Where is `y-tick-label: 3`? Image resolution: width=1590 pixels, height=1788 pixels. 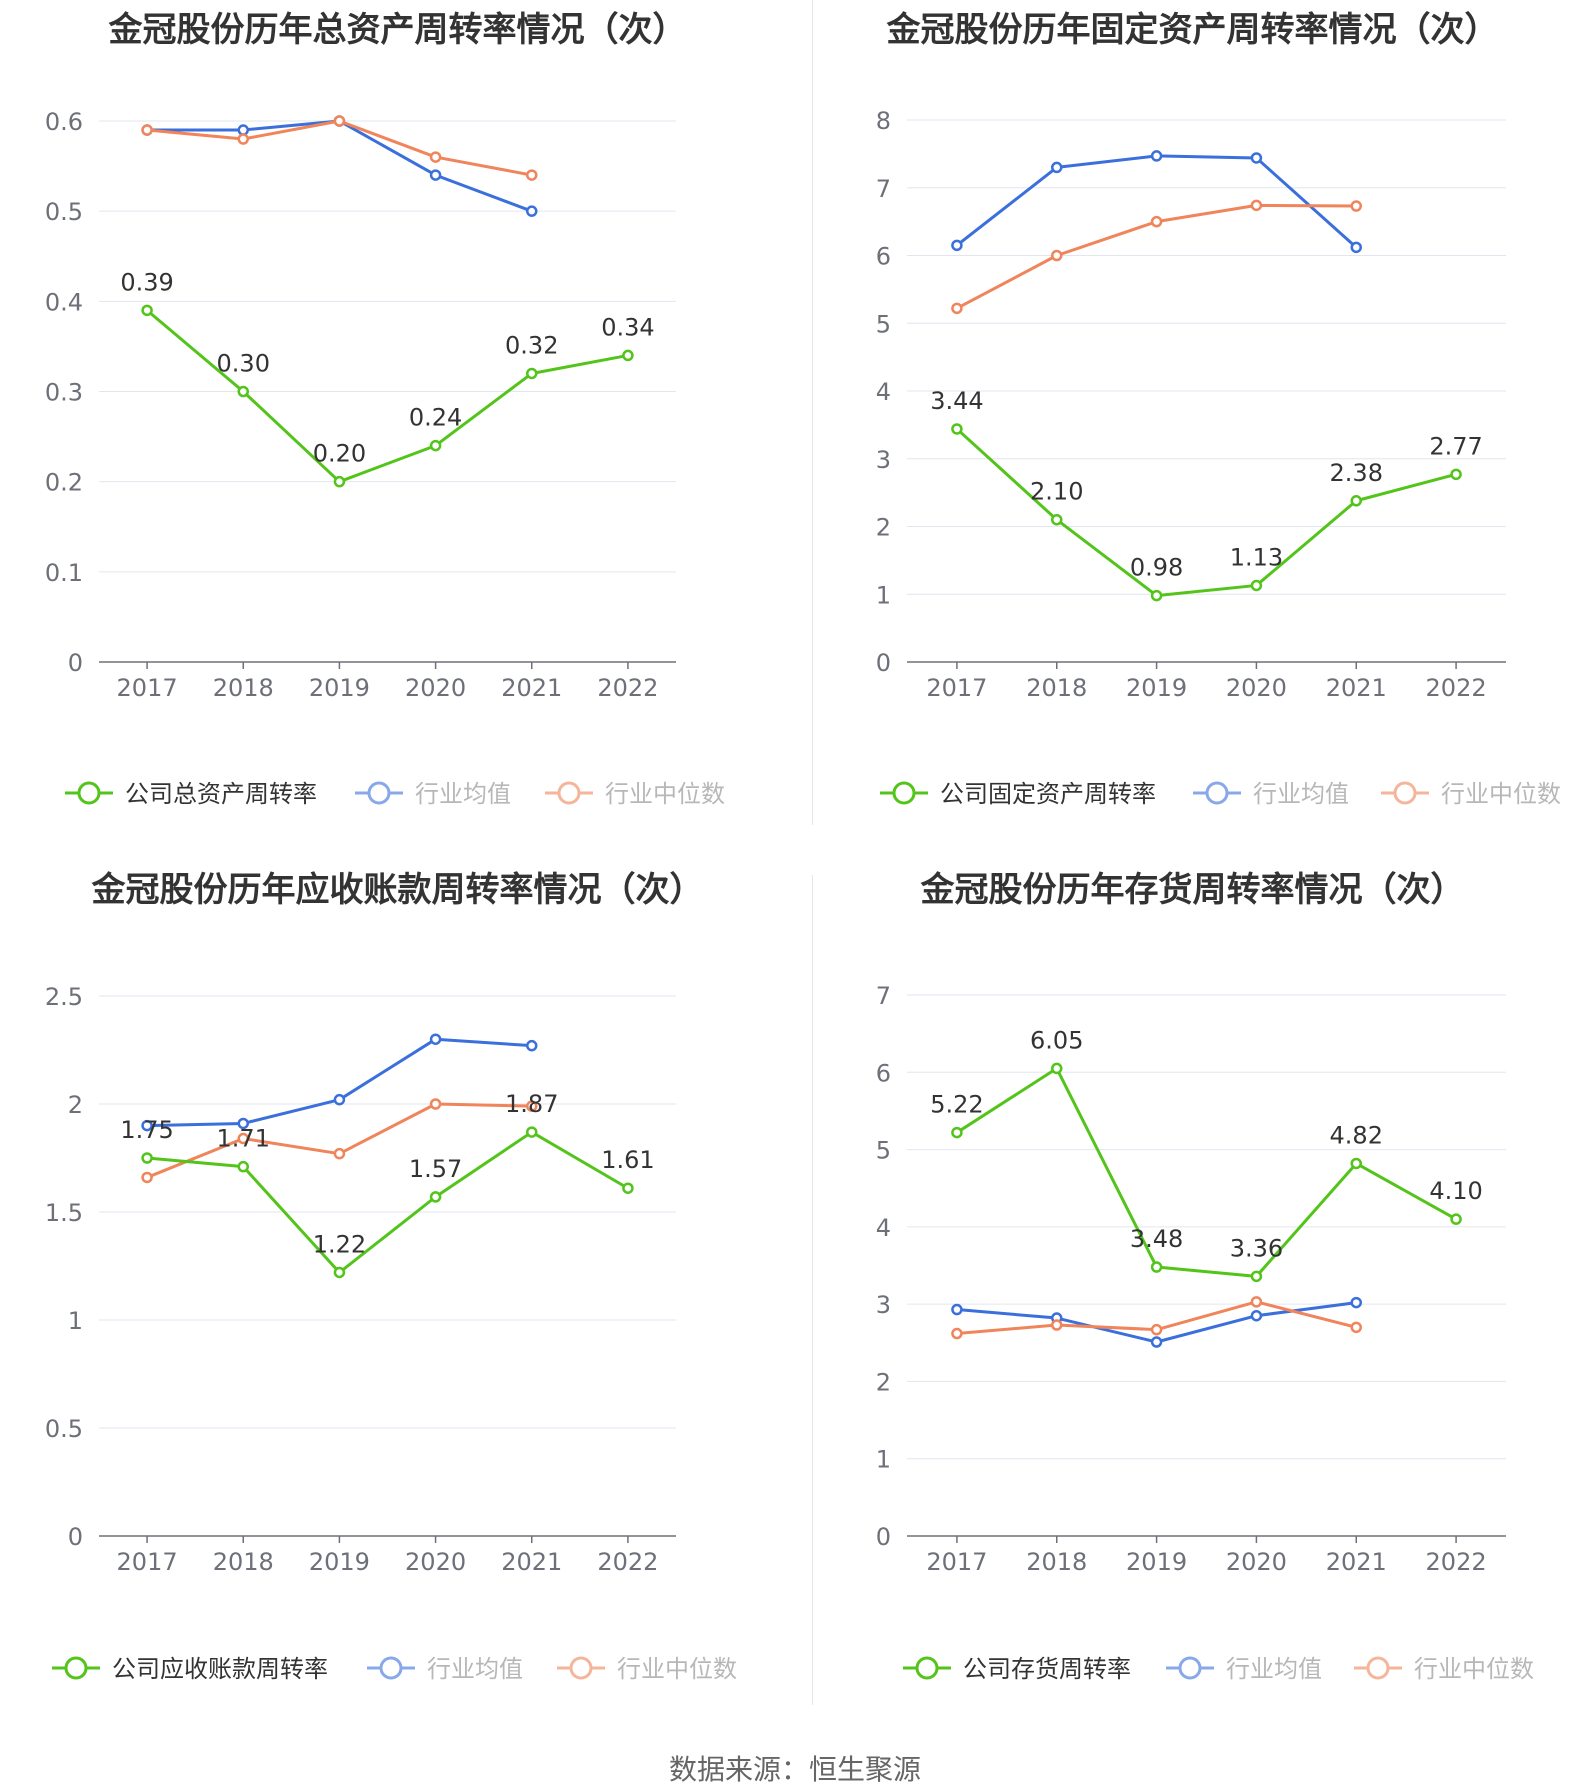 y-tick-label: 3 is located at coordinates (883, 1305).